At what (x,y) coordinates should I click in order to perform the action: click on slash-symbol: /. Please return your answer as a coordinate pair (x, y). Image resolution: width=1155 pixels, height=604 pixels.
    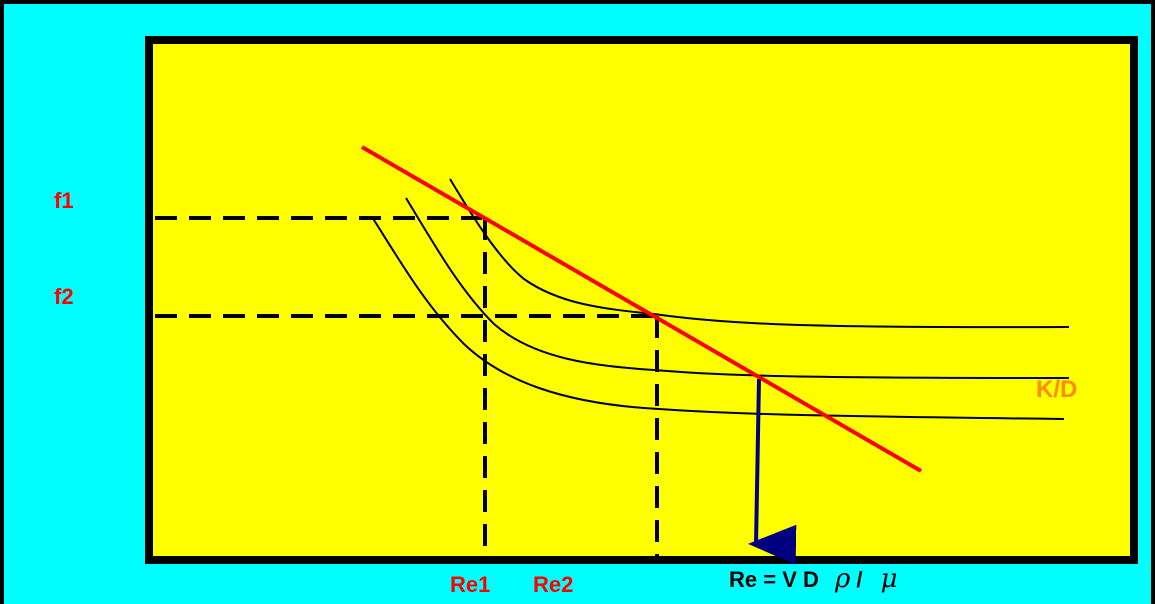
    Looking at the image, I should click on (859, 579).